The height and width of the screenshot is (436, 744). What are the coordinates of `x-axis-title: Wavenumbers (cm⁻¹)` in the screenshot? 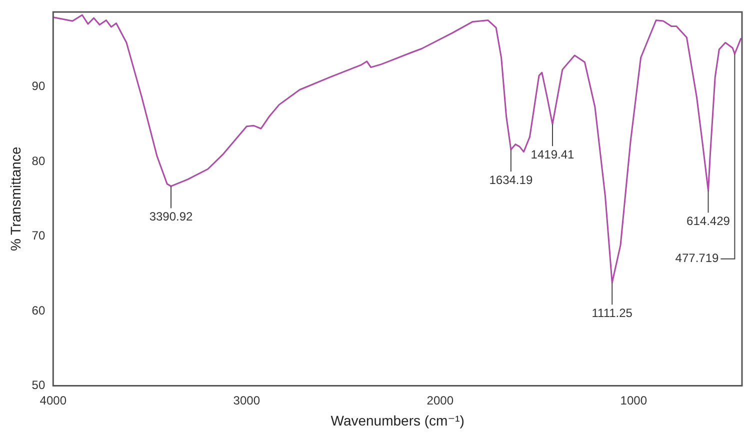 It's located at (397, 420).